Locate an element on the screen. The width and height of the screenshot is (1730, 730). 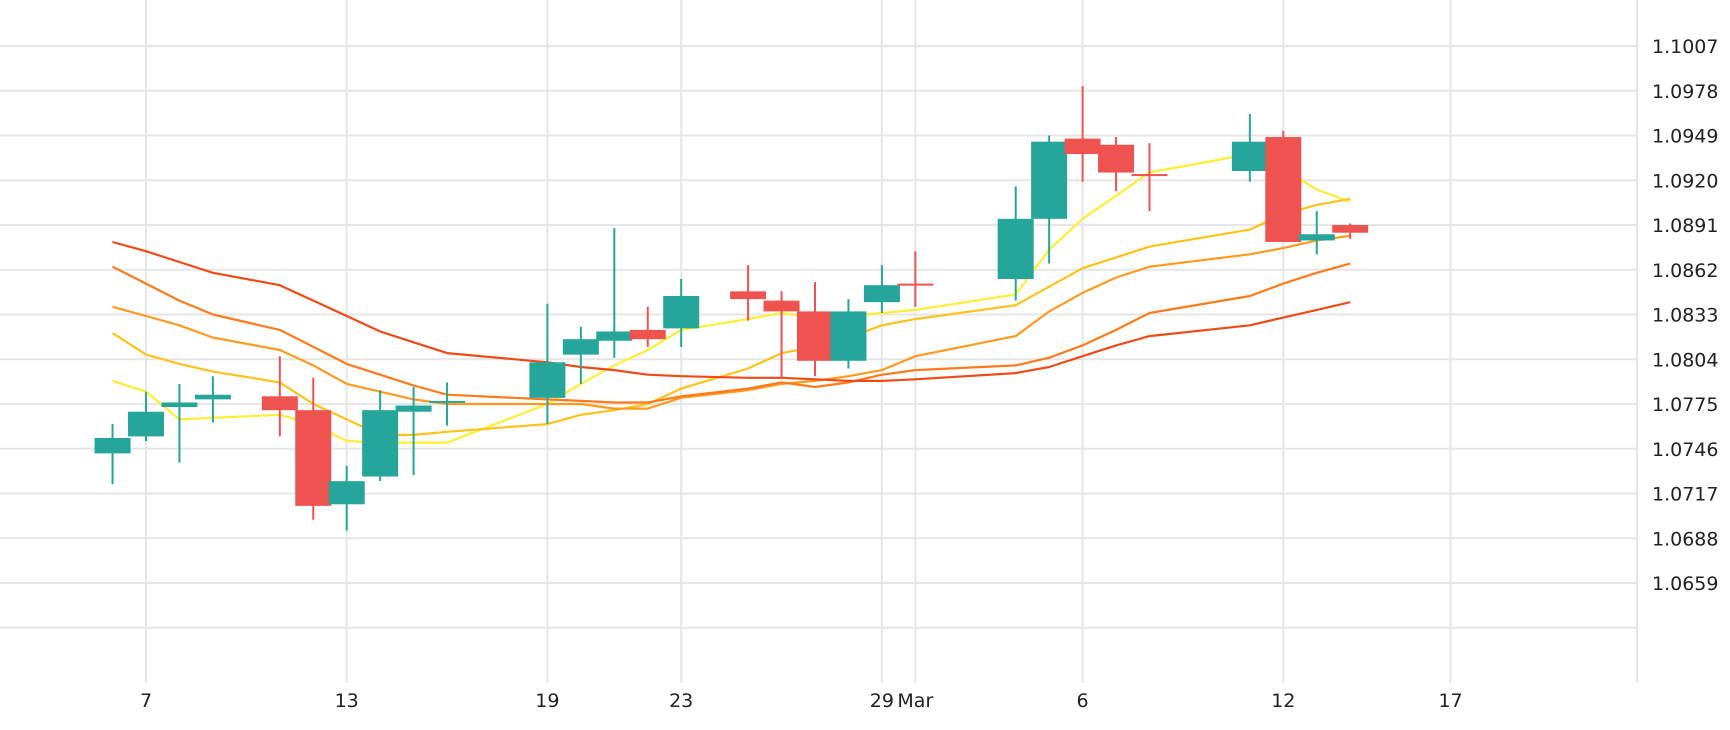
x-tick-label: Mar is located at coordinates (915, 701).